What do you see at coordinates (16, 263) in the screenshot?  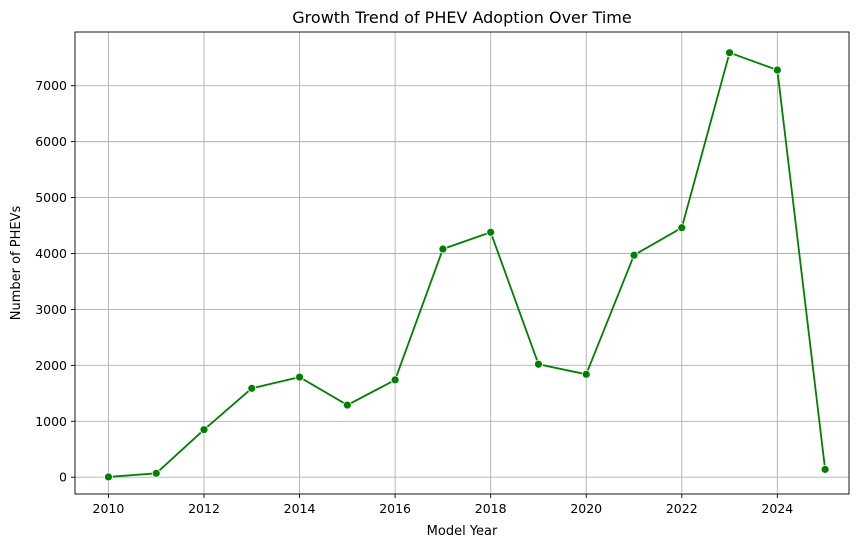 I see `y-axis-title: Number of PHEVs` at bounding box center [16, 263].